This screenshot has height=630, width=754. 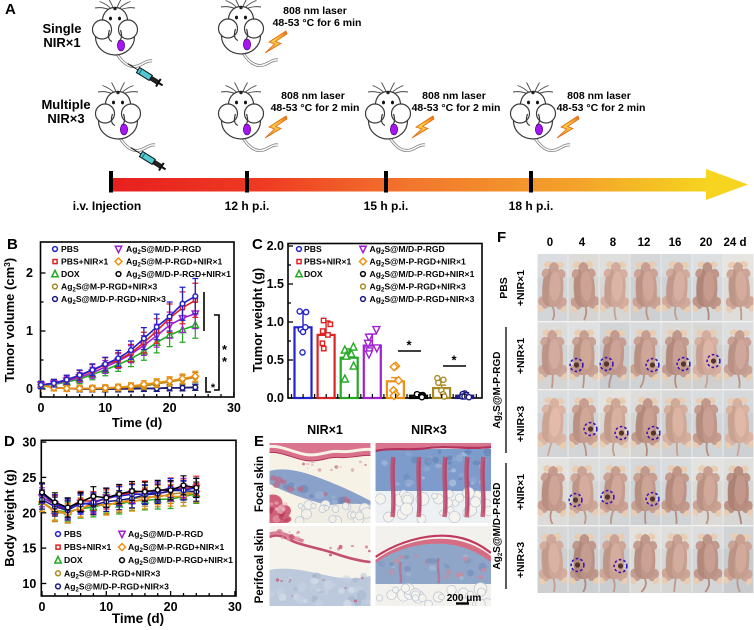 I want to click on svg-text: 48-53 °C for 6 min, so click(x=317, y=23).